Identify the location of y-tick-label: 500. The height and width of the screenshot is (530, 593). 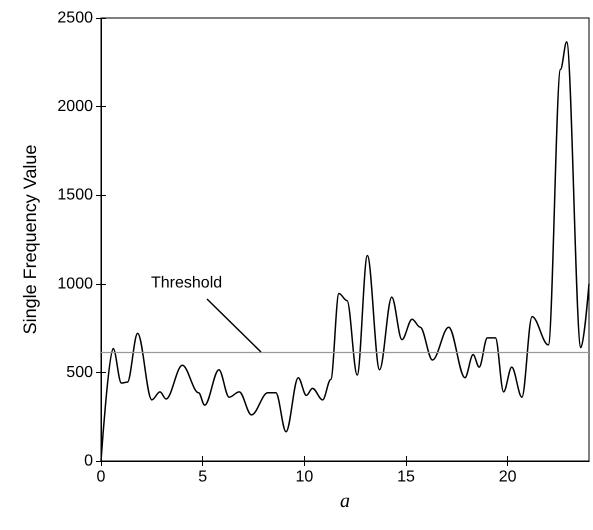
(80, 372).